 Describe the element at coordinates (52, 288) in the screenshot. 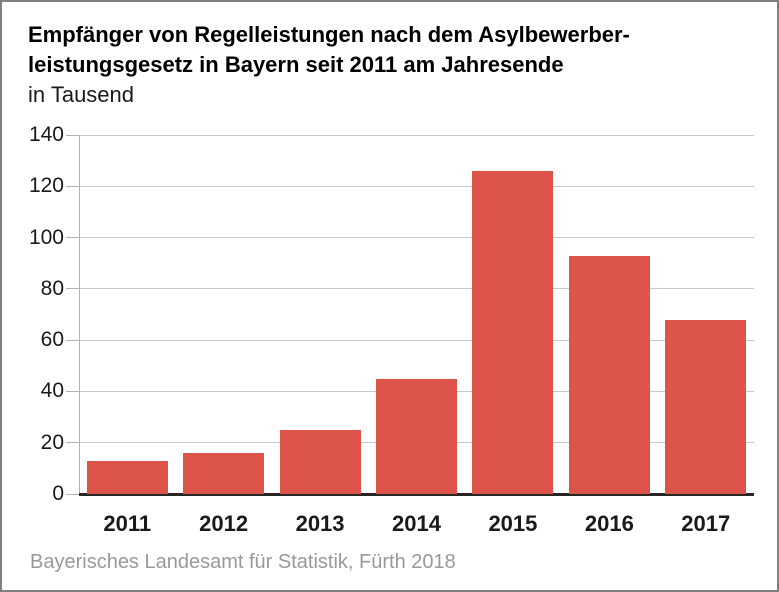

I see `y-axis-label: 80` at that location.